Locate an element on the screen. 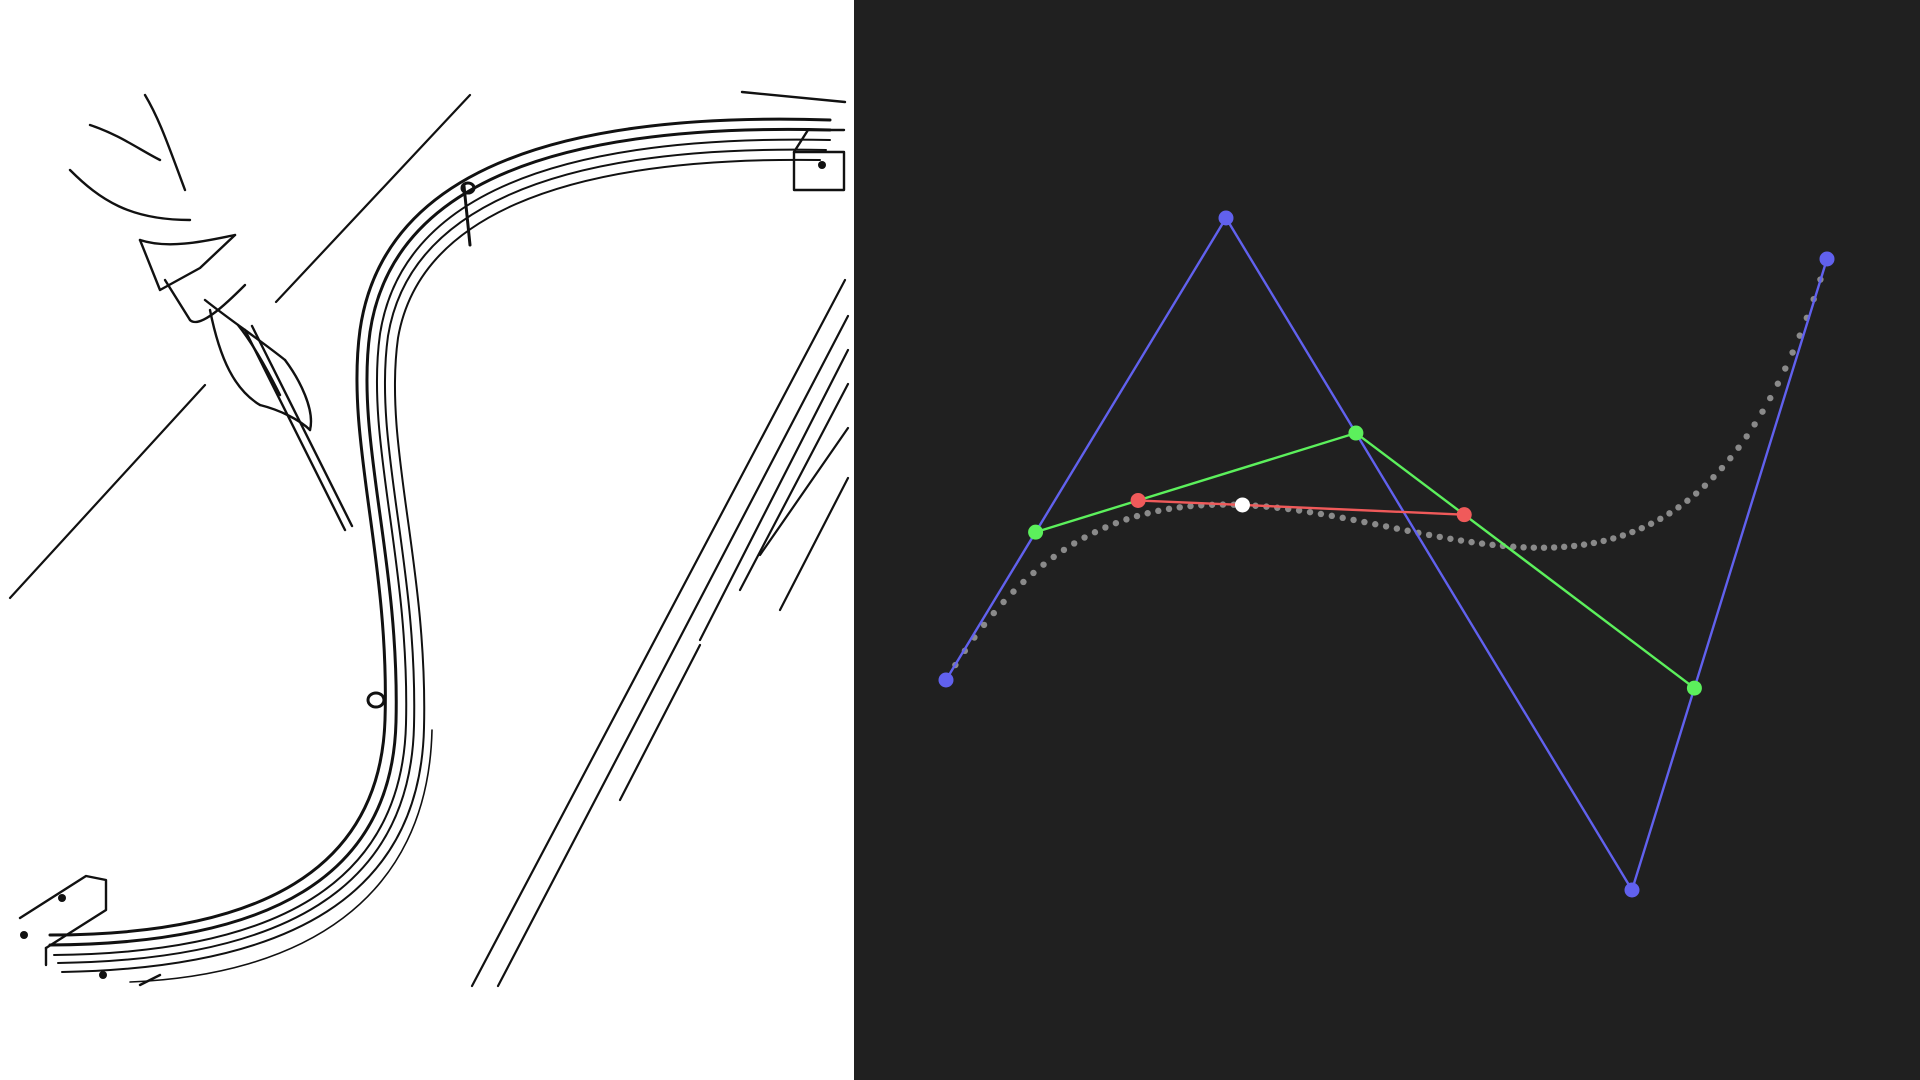 The width and height of the screenshot is (1920, 1080). curve-point is located at coordinates (1242, 505).